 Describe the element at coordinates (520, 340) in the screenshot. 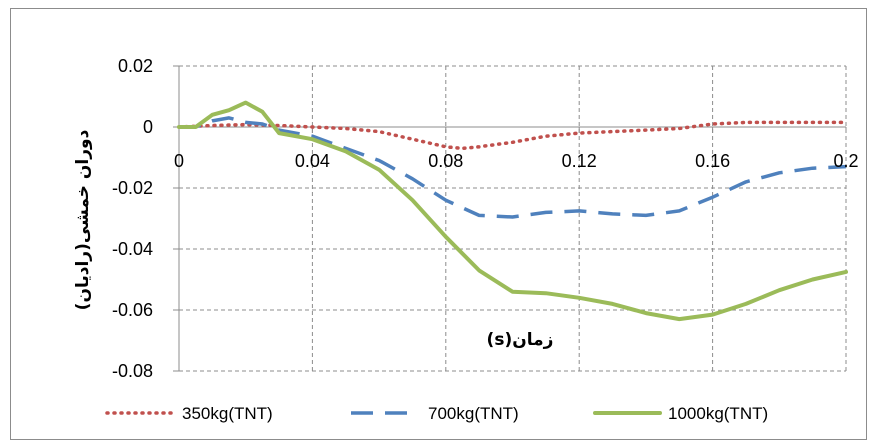

I see `x-axis-title: زمان(s)` at that location.